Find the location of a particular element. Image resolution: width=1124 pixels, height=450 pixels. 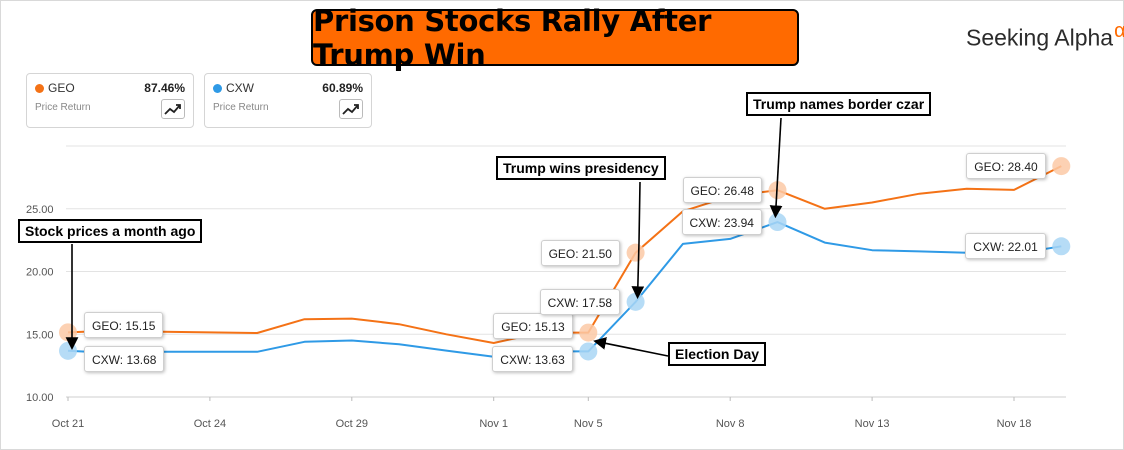

x-tick-label: Oct 21 is located at coordinates (68, 424).